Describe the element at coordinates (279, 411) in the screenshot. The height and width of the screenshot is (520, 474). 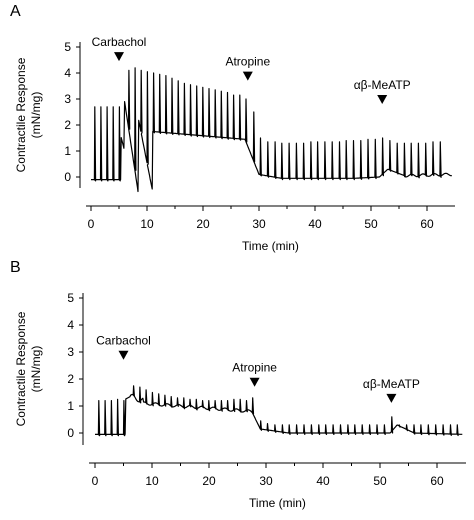
I see `response-trace` at that location.